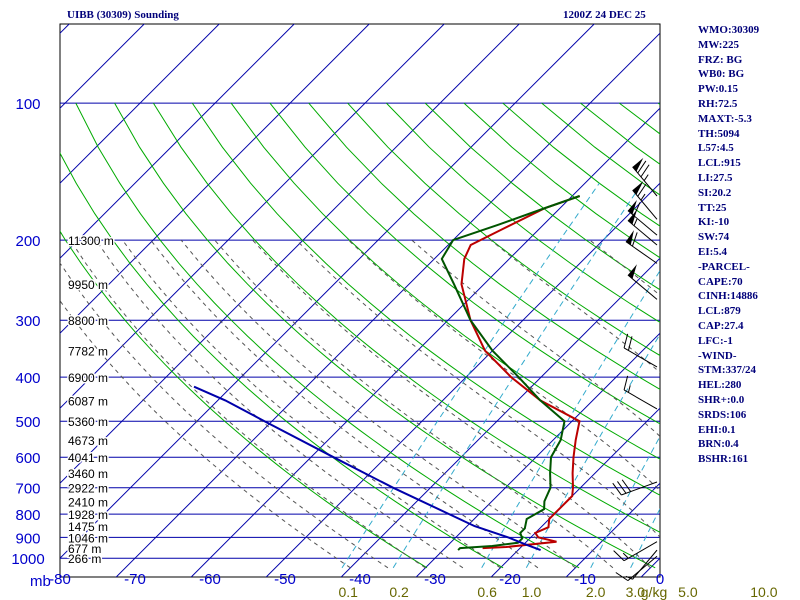 Image resolution: width=800 pixels, height=600 pixels. I want to click on height-label-halo: 6087 m, so click(88, 401).